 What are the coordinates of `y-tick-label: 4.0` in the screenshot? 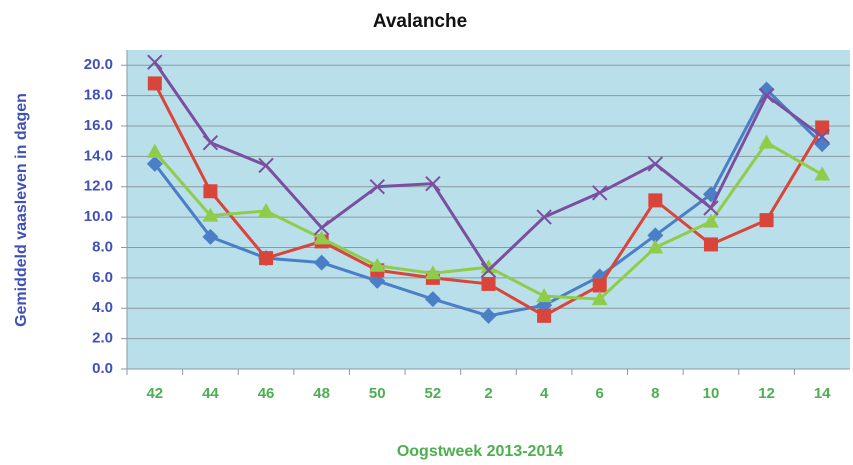 It's located at (102, 307).